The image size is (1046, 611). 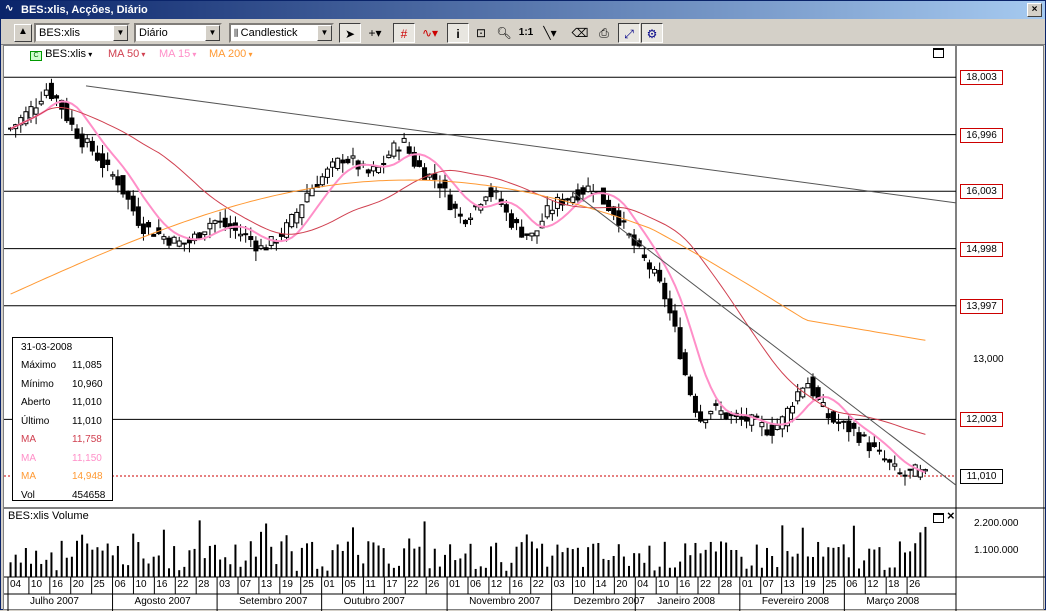 I want to click on line-icon: ╲▾, so click(x=550, y=33).